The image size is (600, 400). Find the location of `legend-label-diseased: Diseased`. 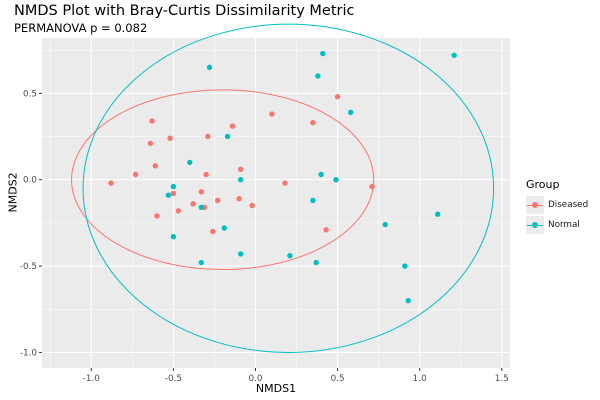

legend-label-diseased: Diseased is located at coordinates (568, 205).